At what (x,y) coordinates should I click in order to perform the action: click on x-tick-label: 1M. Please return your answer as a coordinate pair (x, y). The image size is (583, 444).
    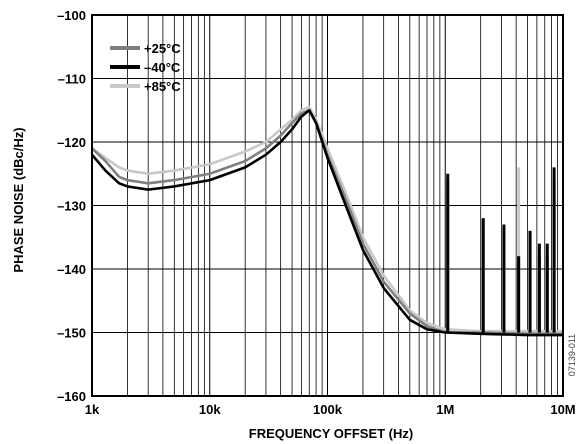
    Looking at the image, I should click on (445, 409).